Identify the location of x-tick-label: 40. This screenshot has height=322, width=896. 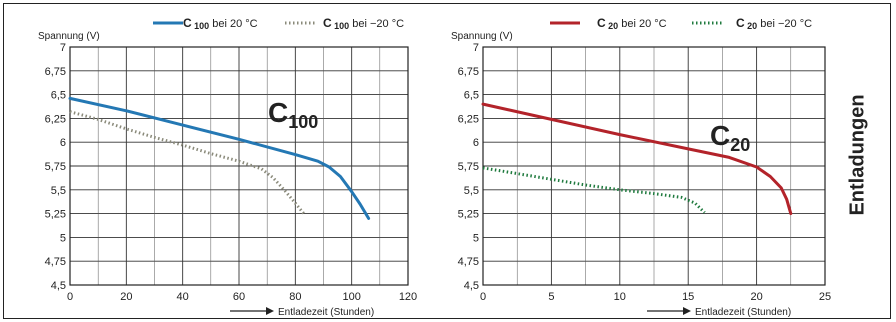
(183, 297).